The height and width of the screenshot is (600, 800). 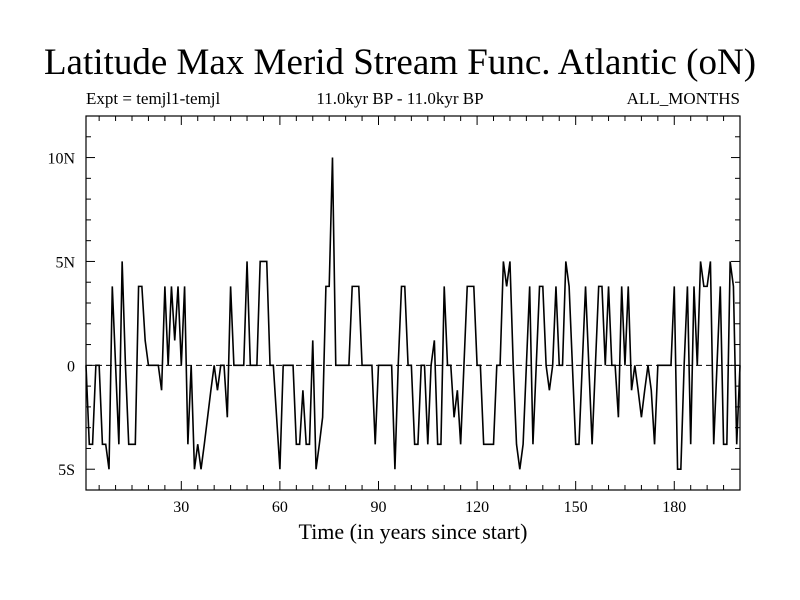 What do you see at coordinates (400, 98) in the screenshot?
I see `period-label: 11.0kyr BP - 11.0kyr BP` at bounding box center [400, 98].